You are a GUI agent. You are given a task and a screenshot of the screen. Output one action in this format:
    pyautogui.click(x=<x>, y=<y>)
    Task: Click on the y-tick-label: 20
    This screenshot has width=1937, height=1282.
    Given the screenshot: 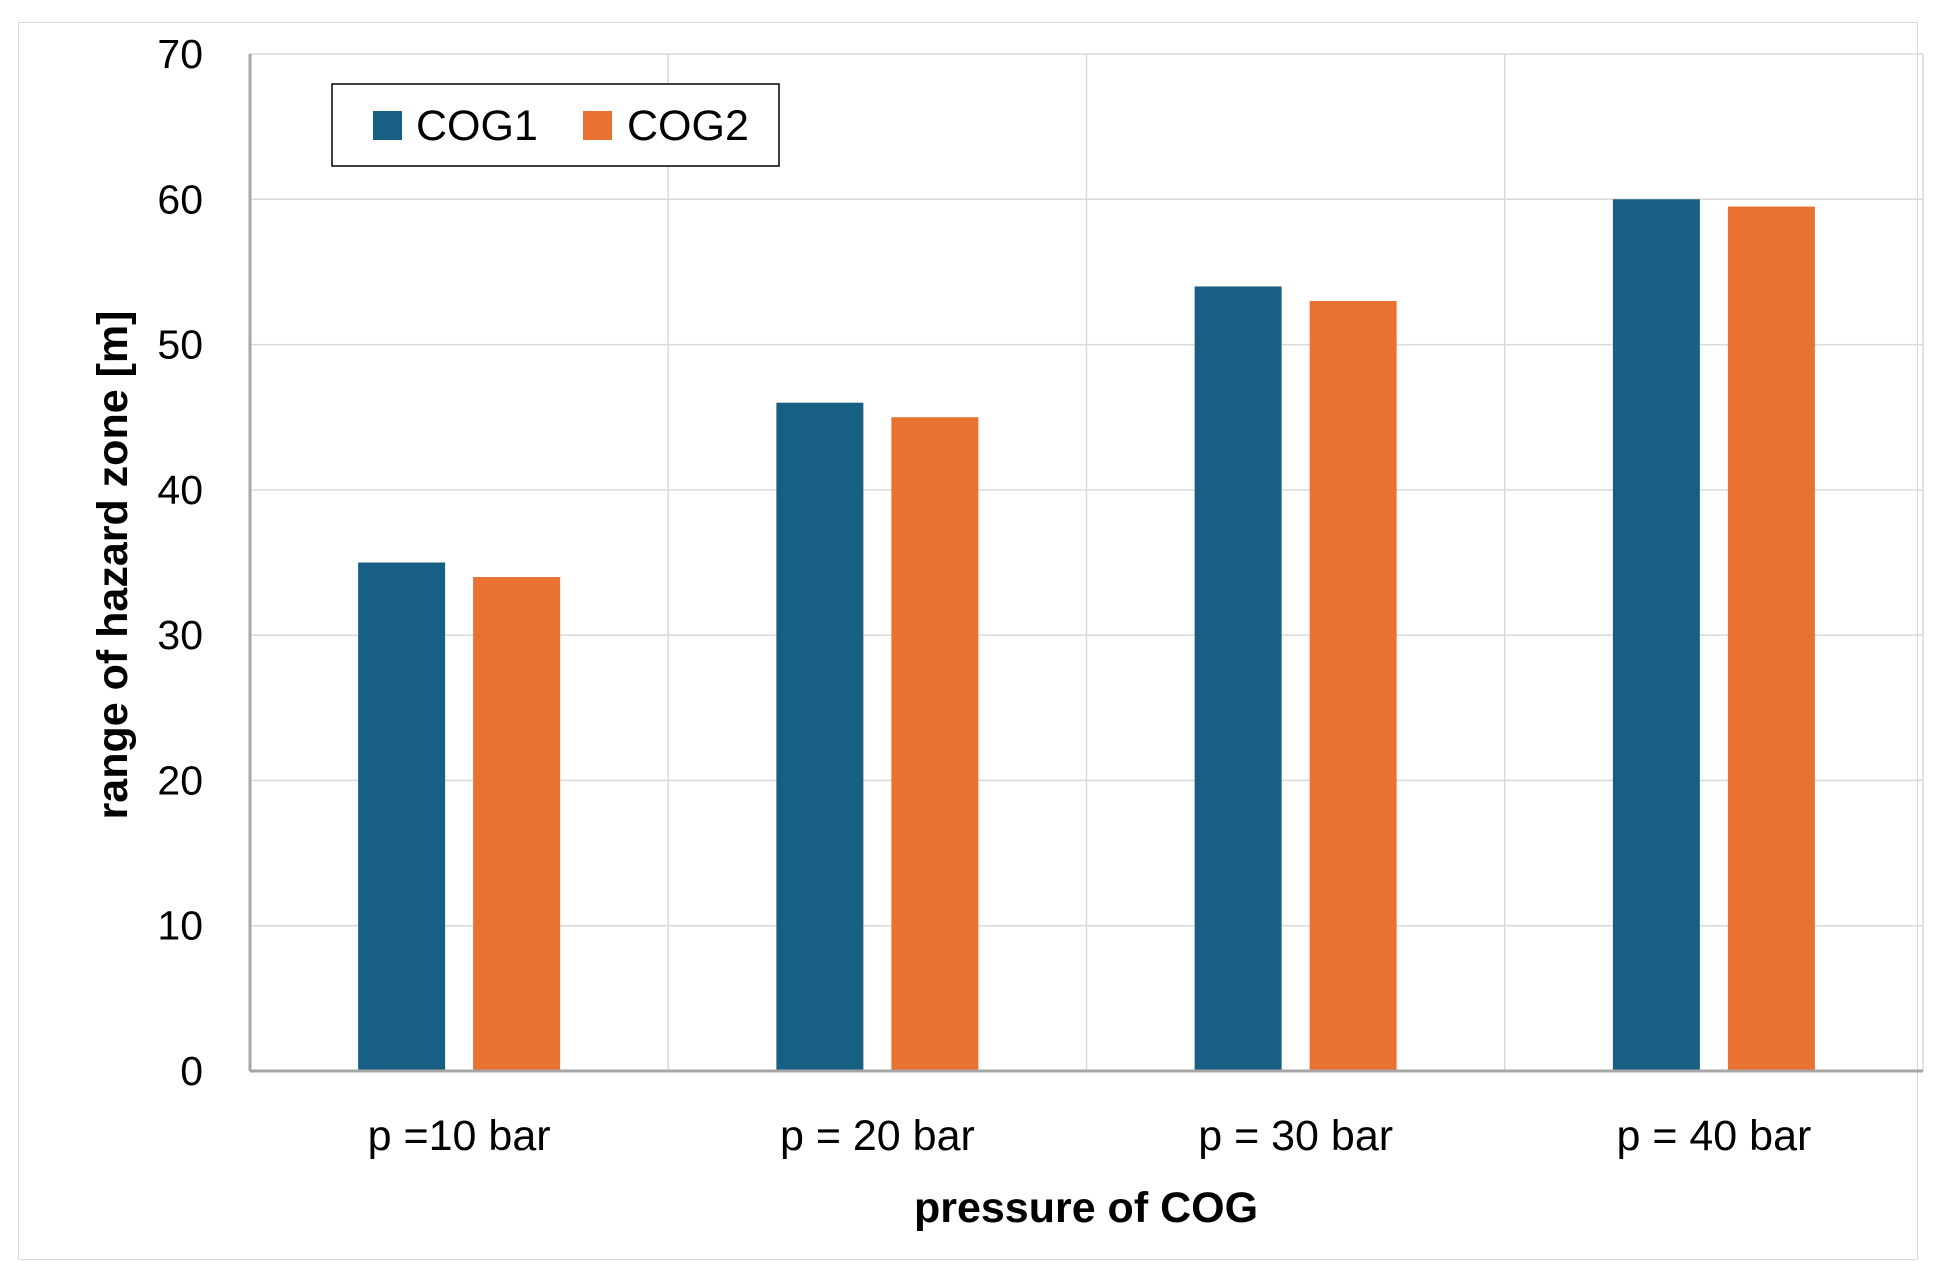 What is the action you would take?
    pyautogui.click(x=180, y=780)
    